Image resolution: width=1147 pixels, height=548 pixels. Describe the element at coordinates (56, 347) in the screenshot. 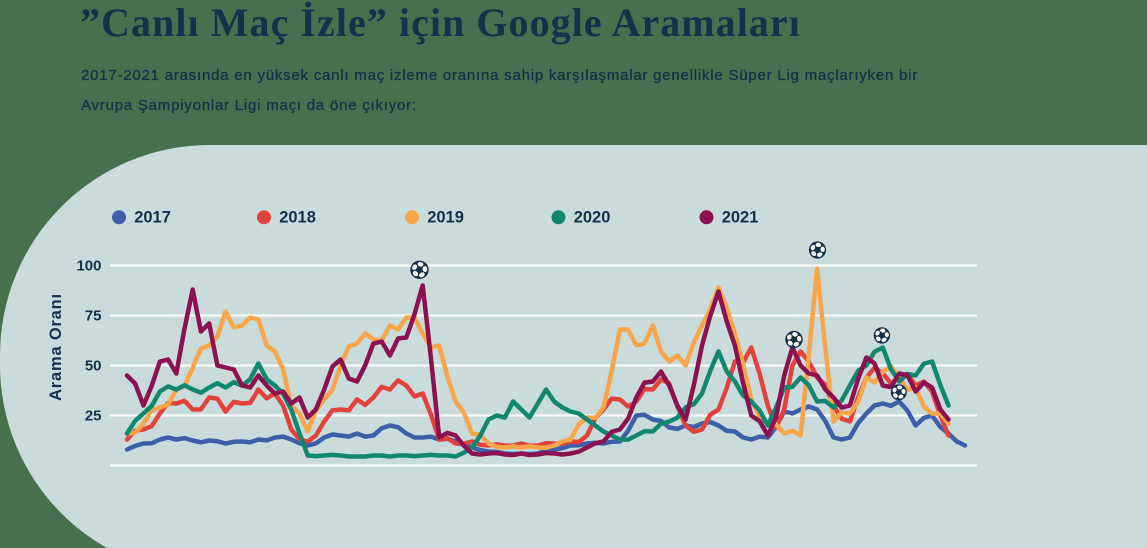

I see `svg-text: Arama Oranı` at that location.